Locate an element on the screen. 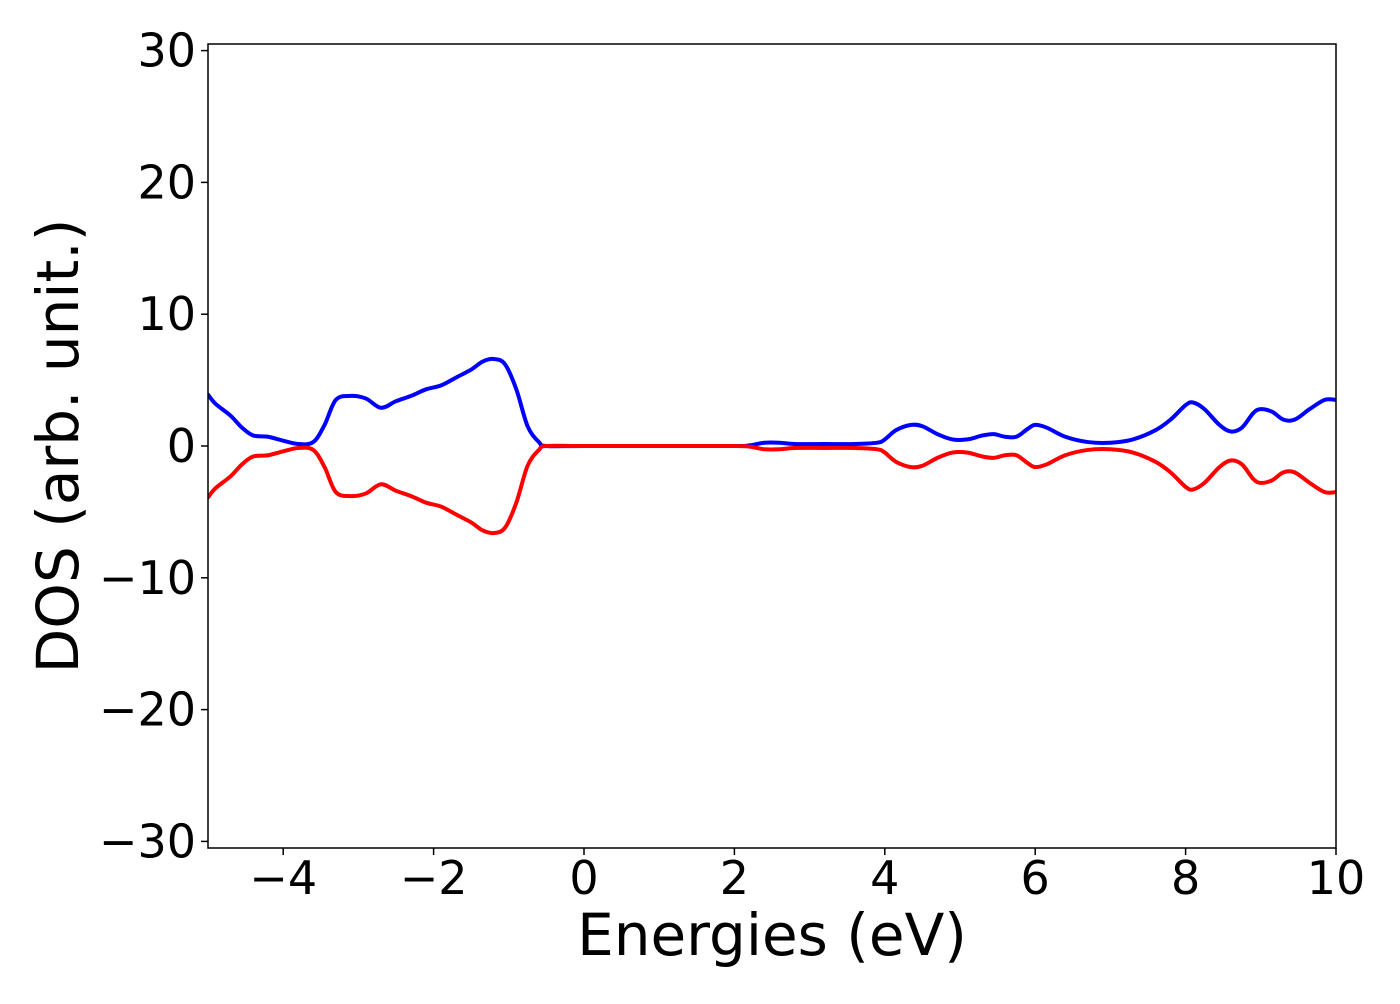 The image size is (1400, 1004). y-tick-label: −10 is located at coordinates (147, 578).